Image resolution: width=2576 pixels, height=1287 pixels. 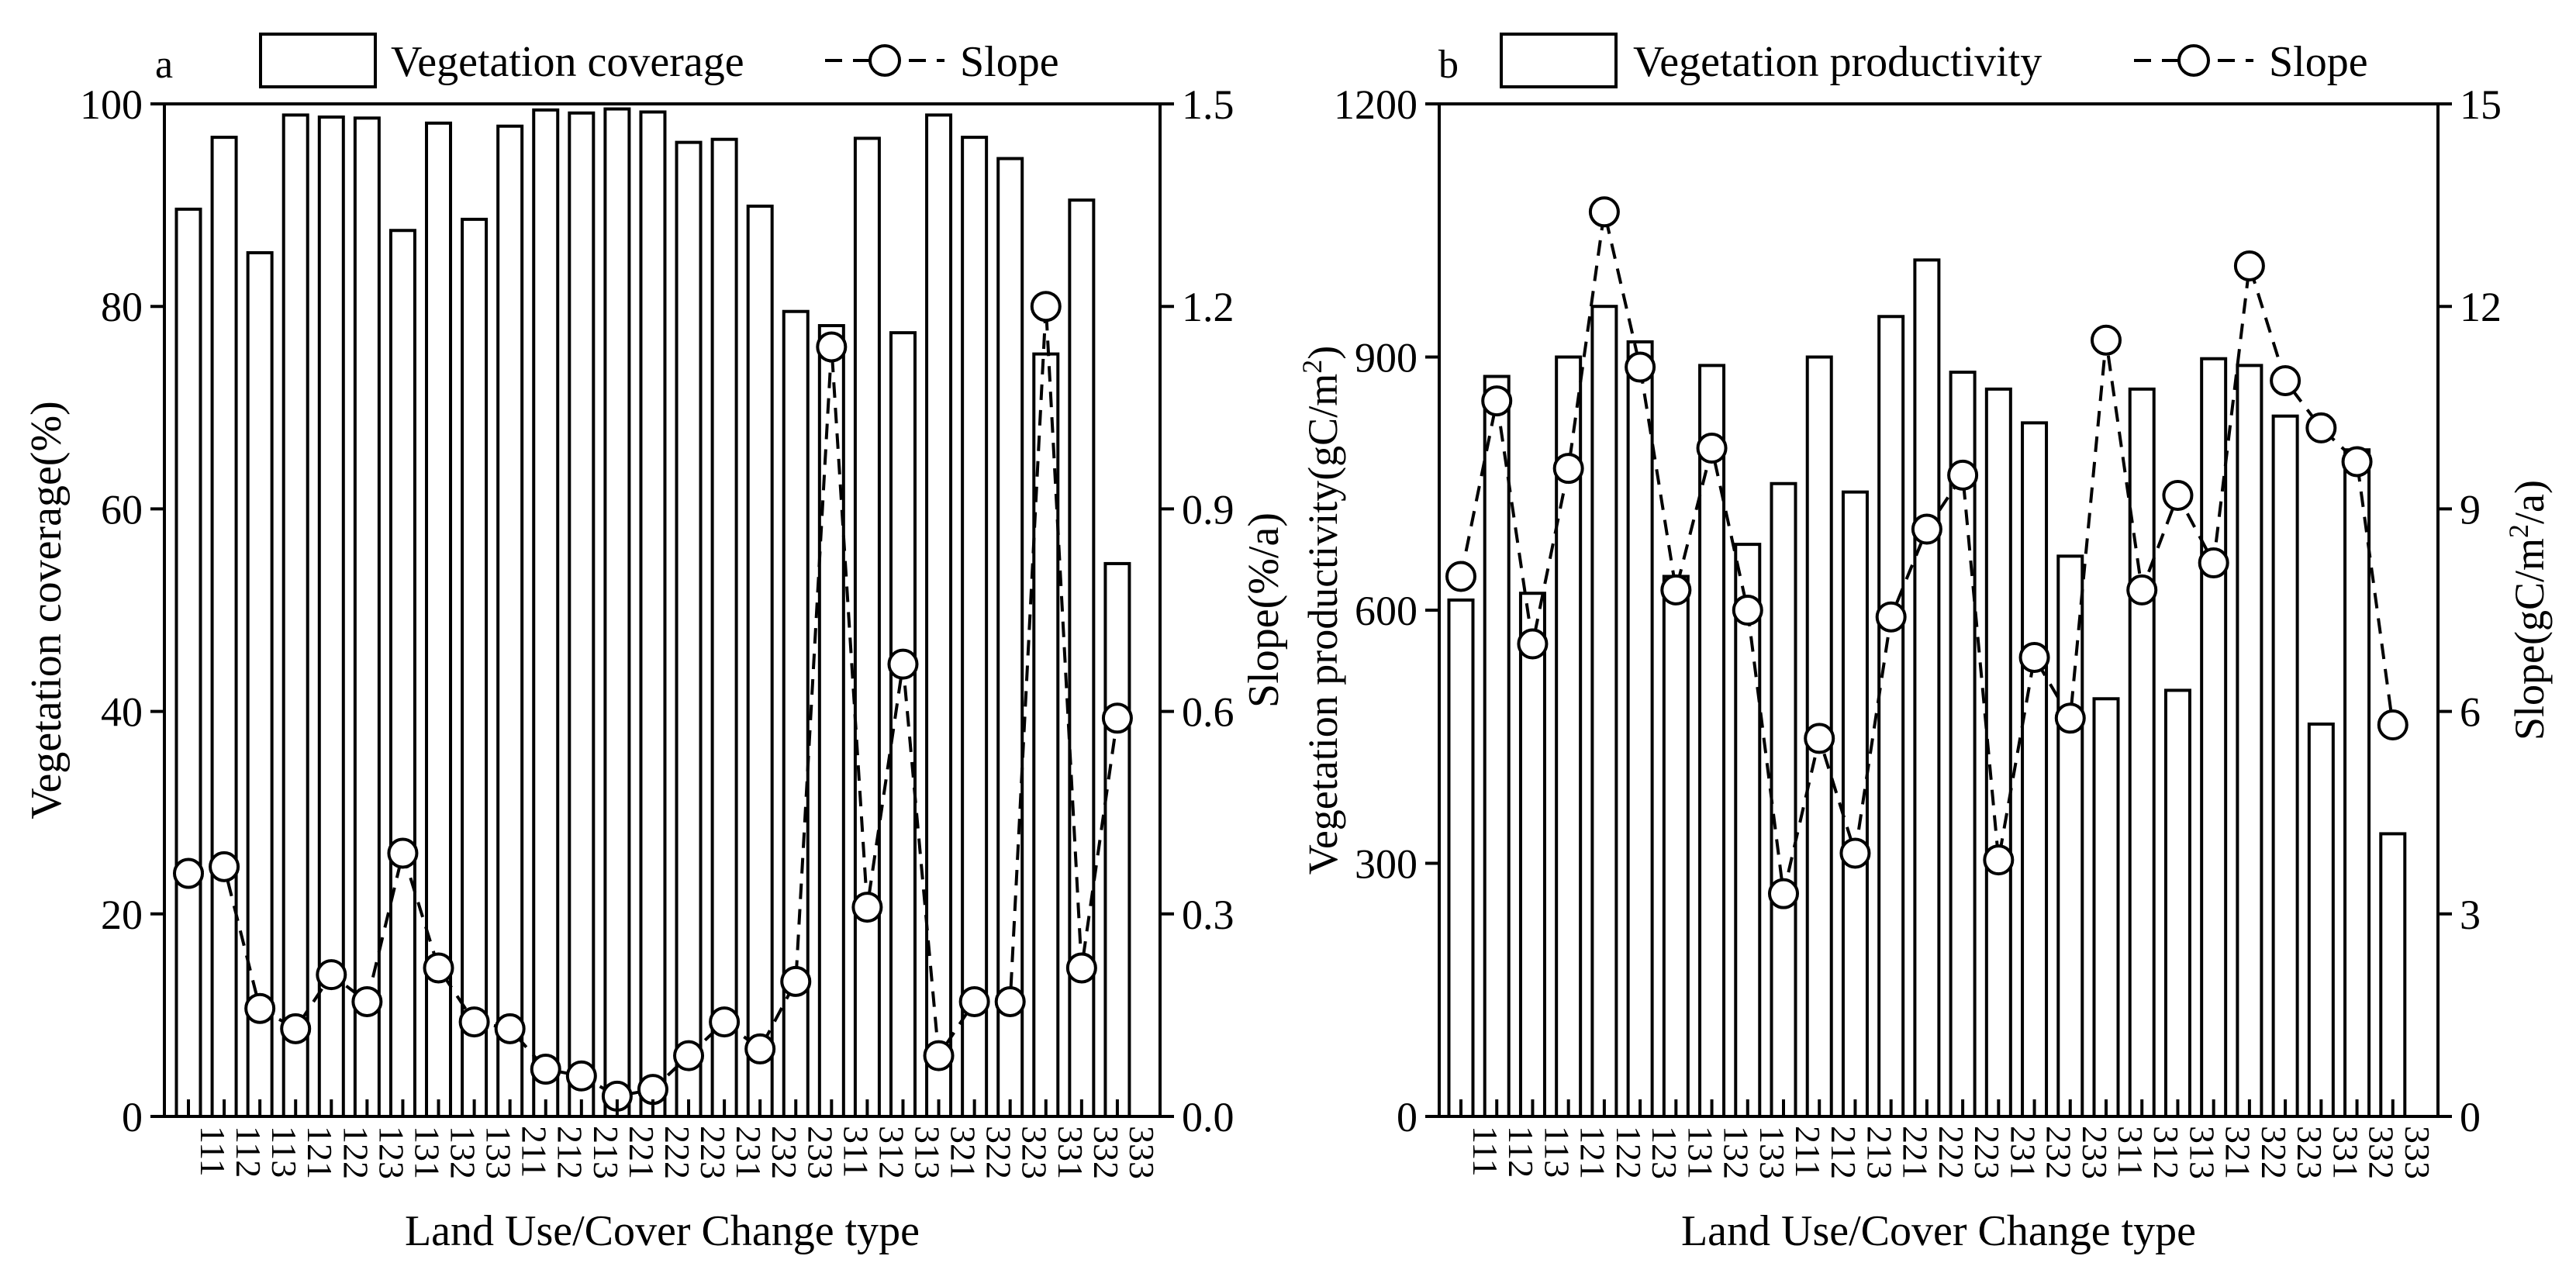 What do you see at coordinates (1879, 1152) in the screenshot?
I see `x-tick-label: 213` at bounding box center [1879, 1152].